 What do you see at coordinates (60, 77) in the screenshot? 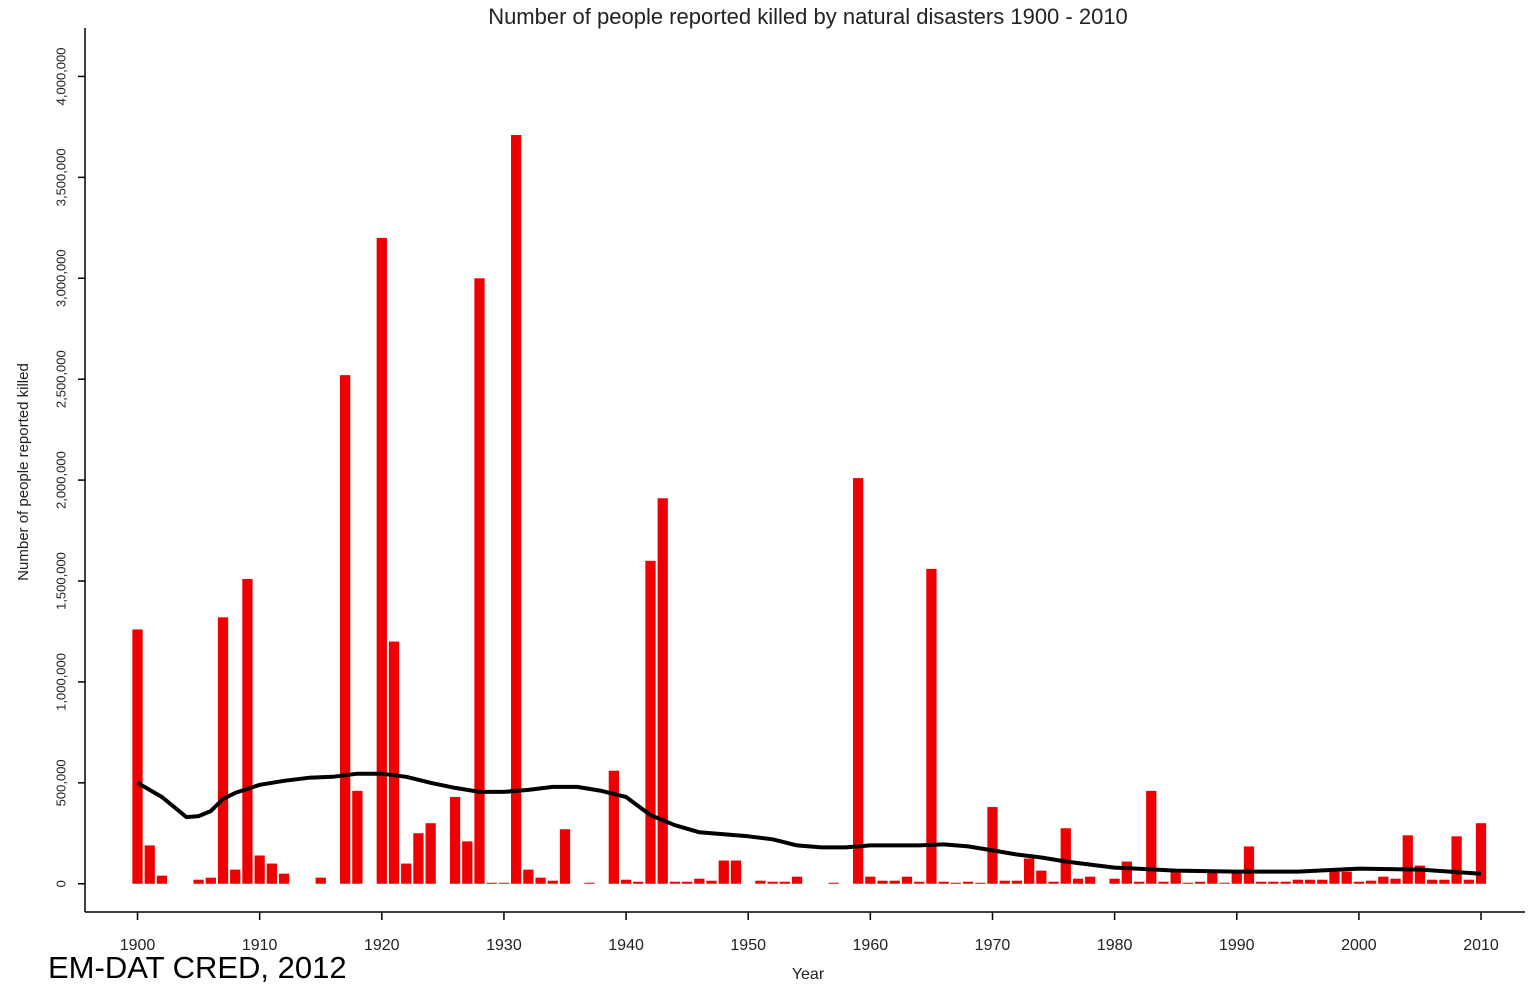
I see `y-tick-label: 4,000,000` at bounding box center [60, 77].